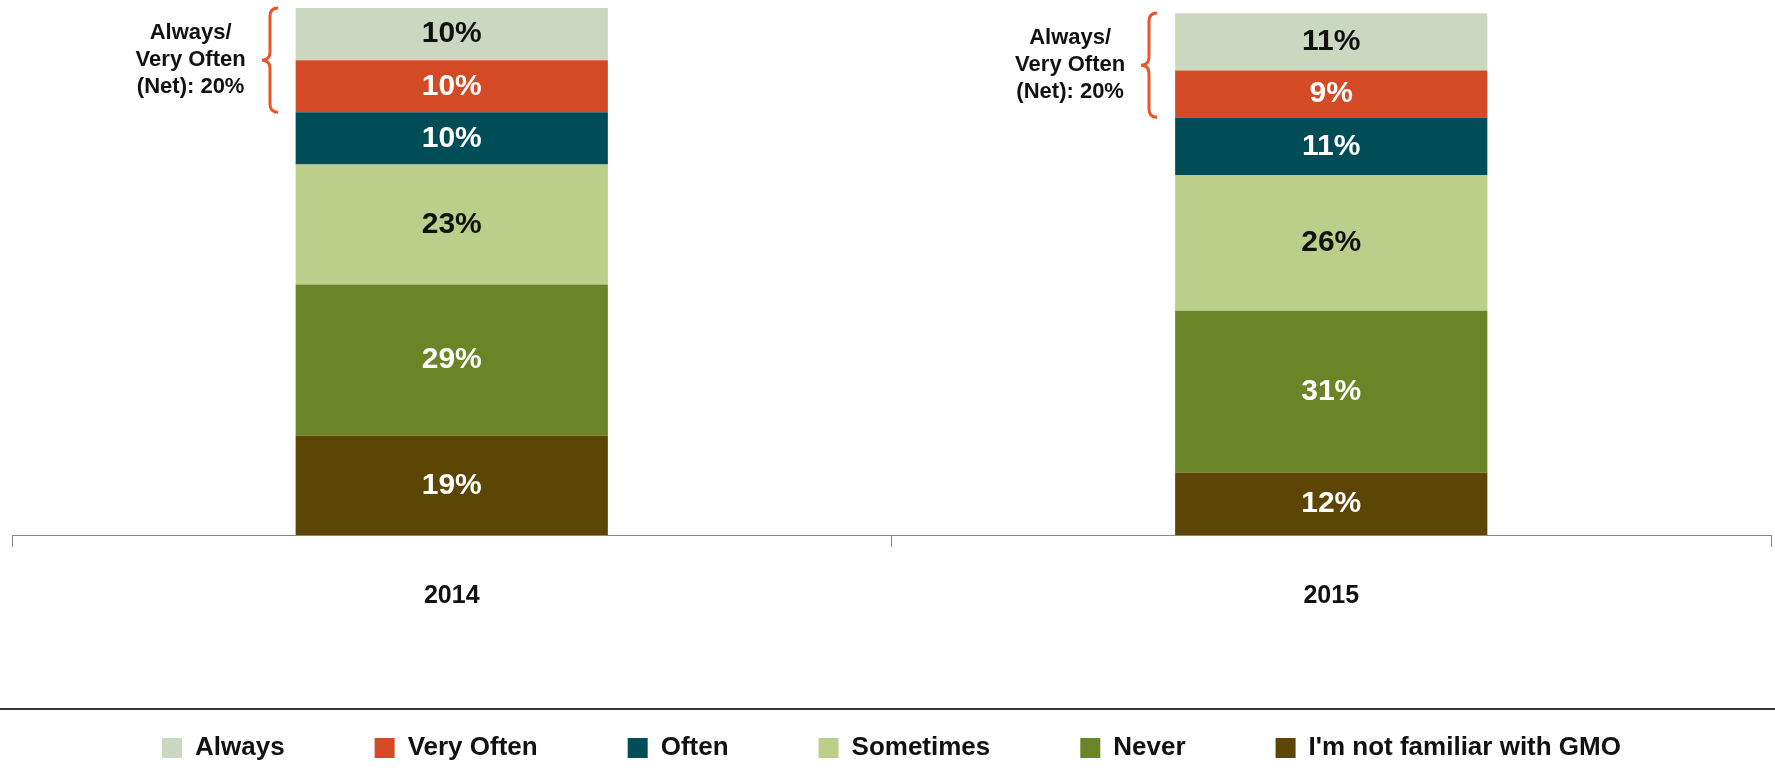 The image size is (1775, 775). I want to click on data-label: 31%, so click(1331, 389).